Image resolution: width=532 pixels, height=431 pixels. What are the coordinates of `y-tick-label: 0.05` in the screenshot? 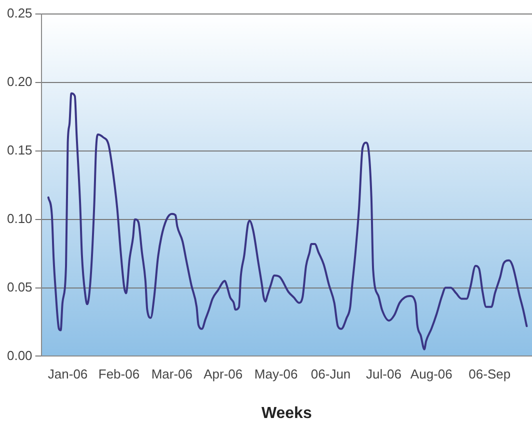 It's located at (19, 286).